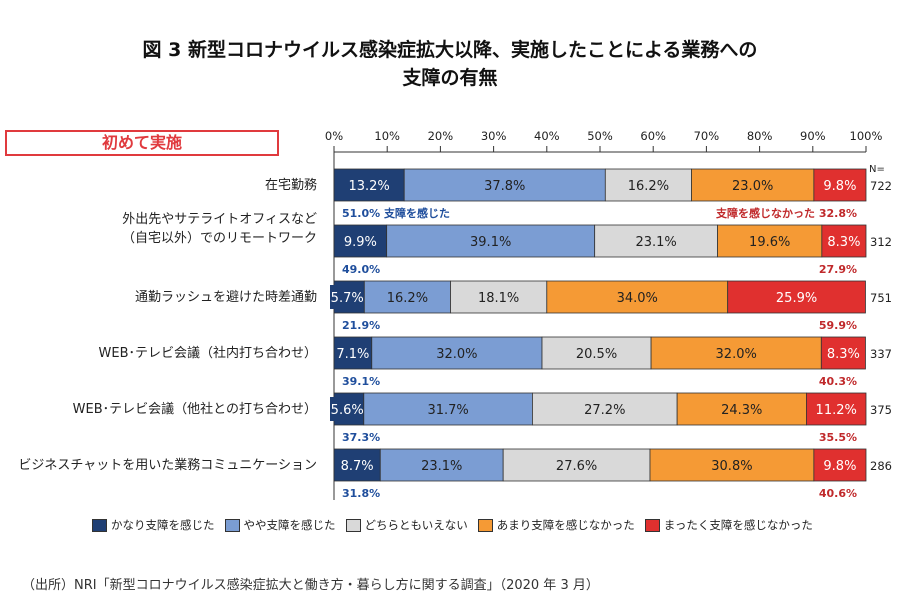 This screenshot has width=900, height=614. I want to click on summary-not-felt: 支障を感じなかった 32.8%, so click(786, 213).